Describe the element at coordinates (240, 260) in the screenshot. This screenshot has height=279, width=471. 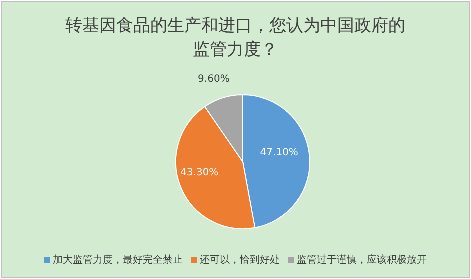
I see `legend-label: 还可以，恰到好处` at that location.